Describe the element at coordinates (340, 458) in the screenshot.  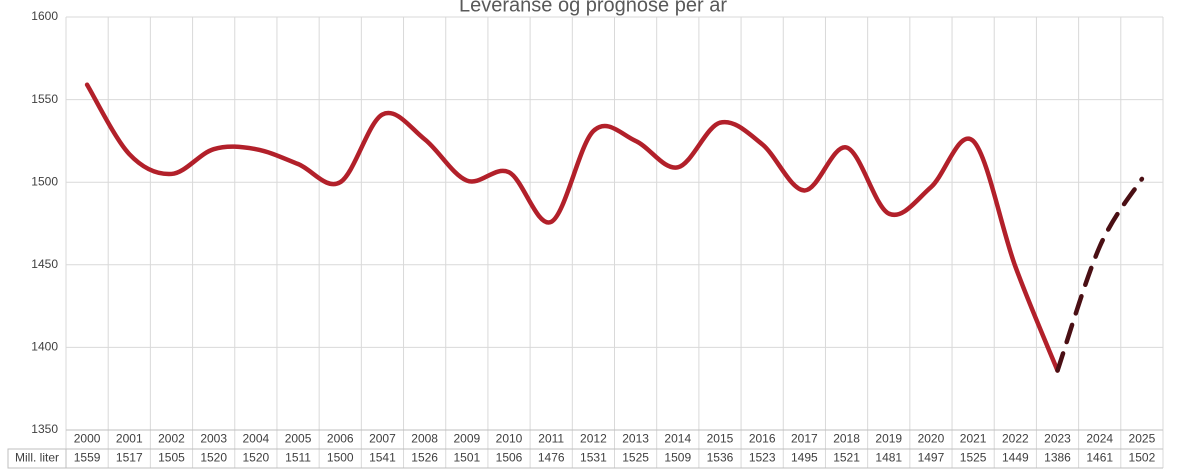
I see `table-value: 1500` at that location.